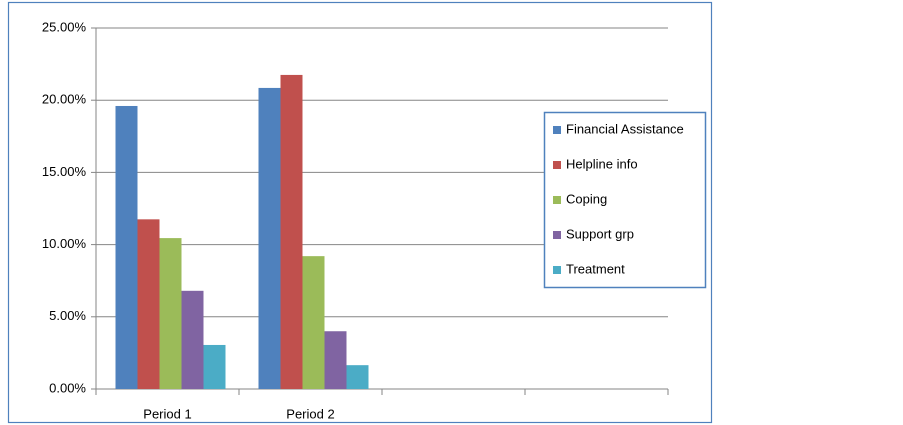 Image resolution: width=903 pixels, height=425 pixels. I want to click on y-tick-label: 0.00%, so click(67, 387).